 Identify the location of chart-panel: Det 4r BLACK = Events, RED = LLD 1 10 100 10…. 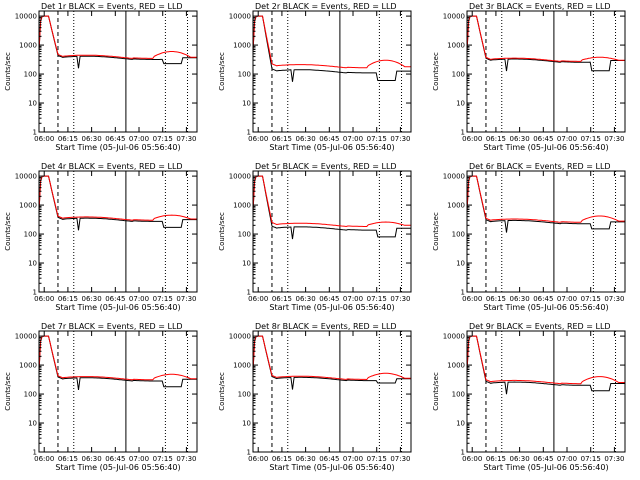
(101, 237).